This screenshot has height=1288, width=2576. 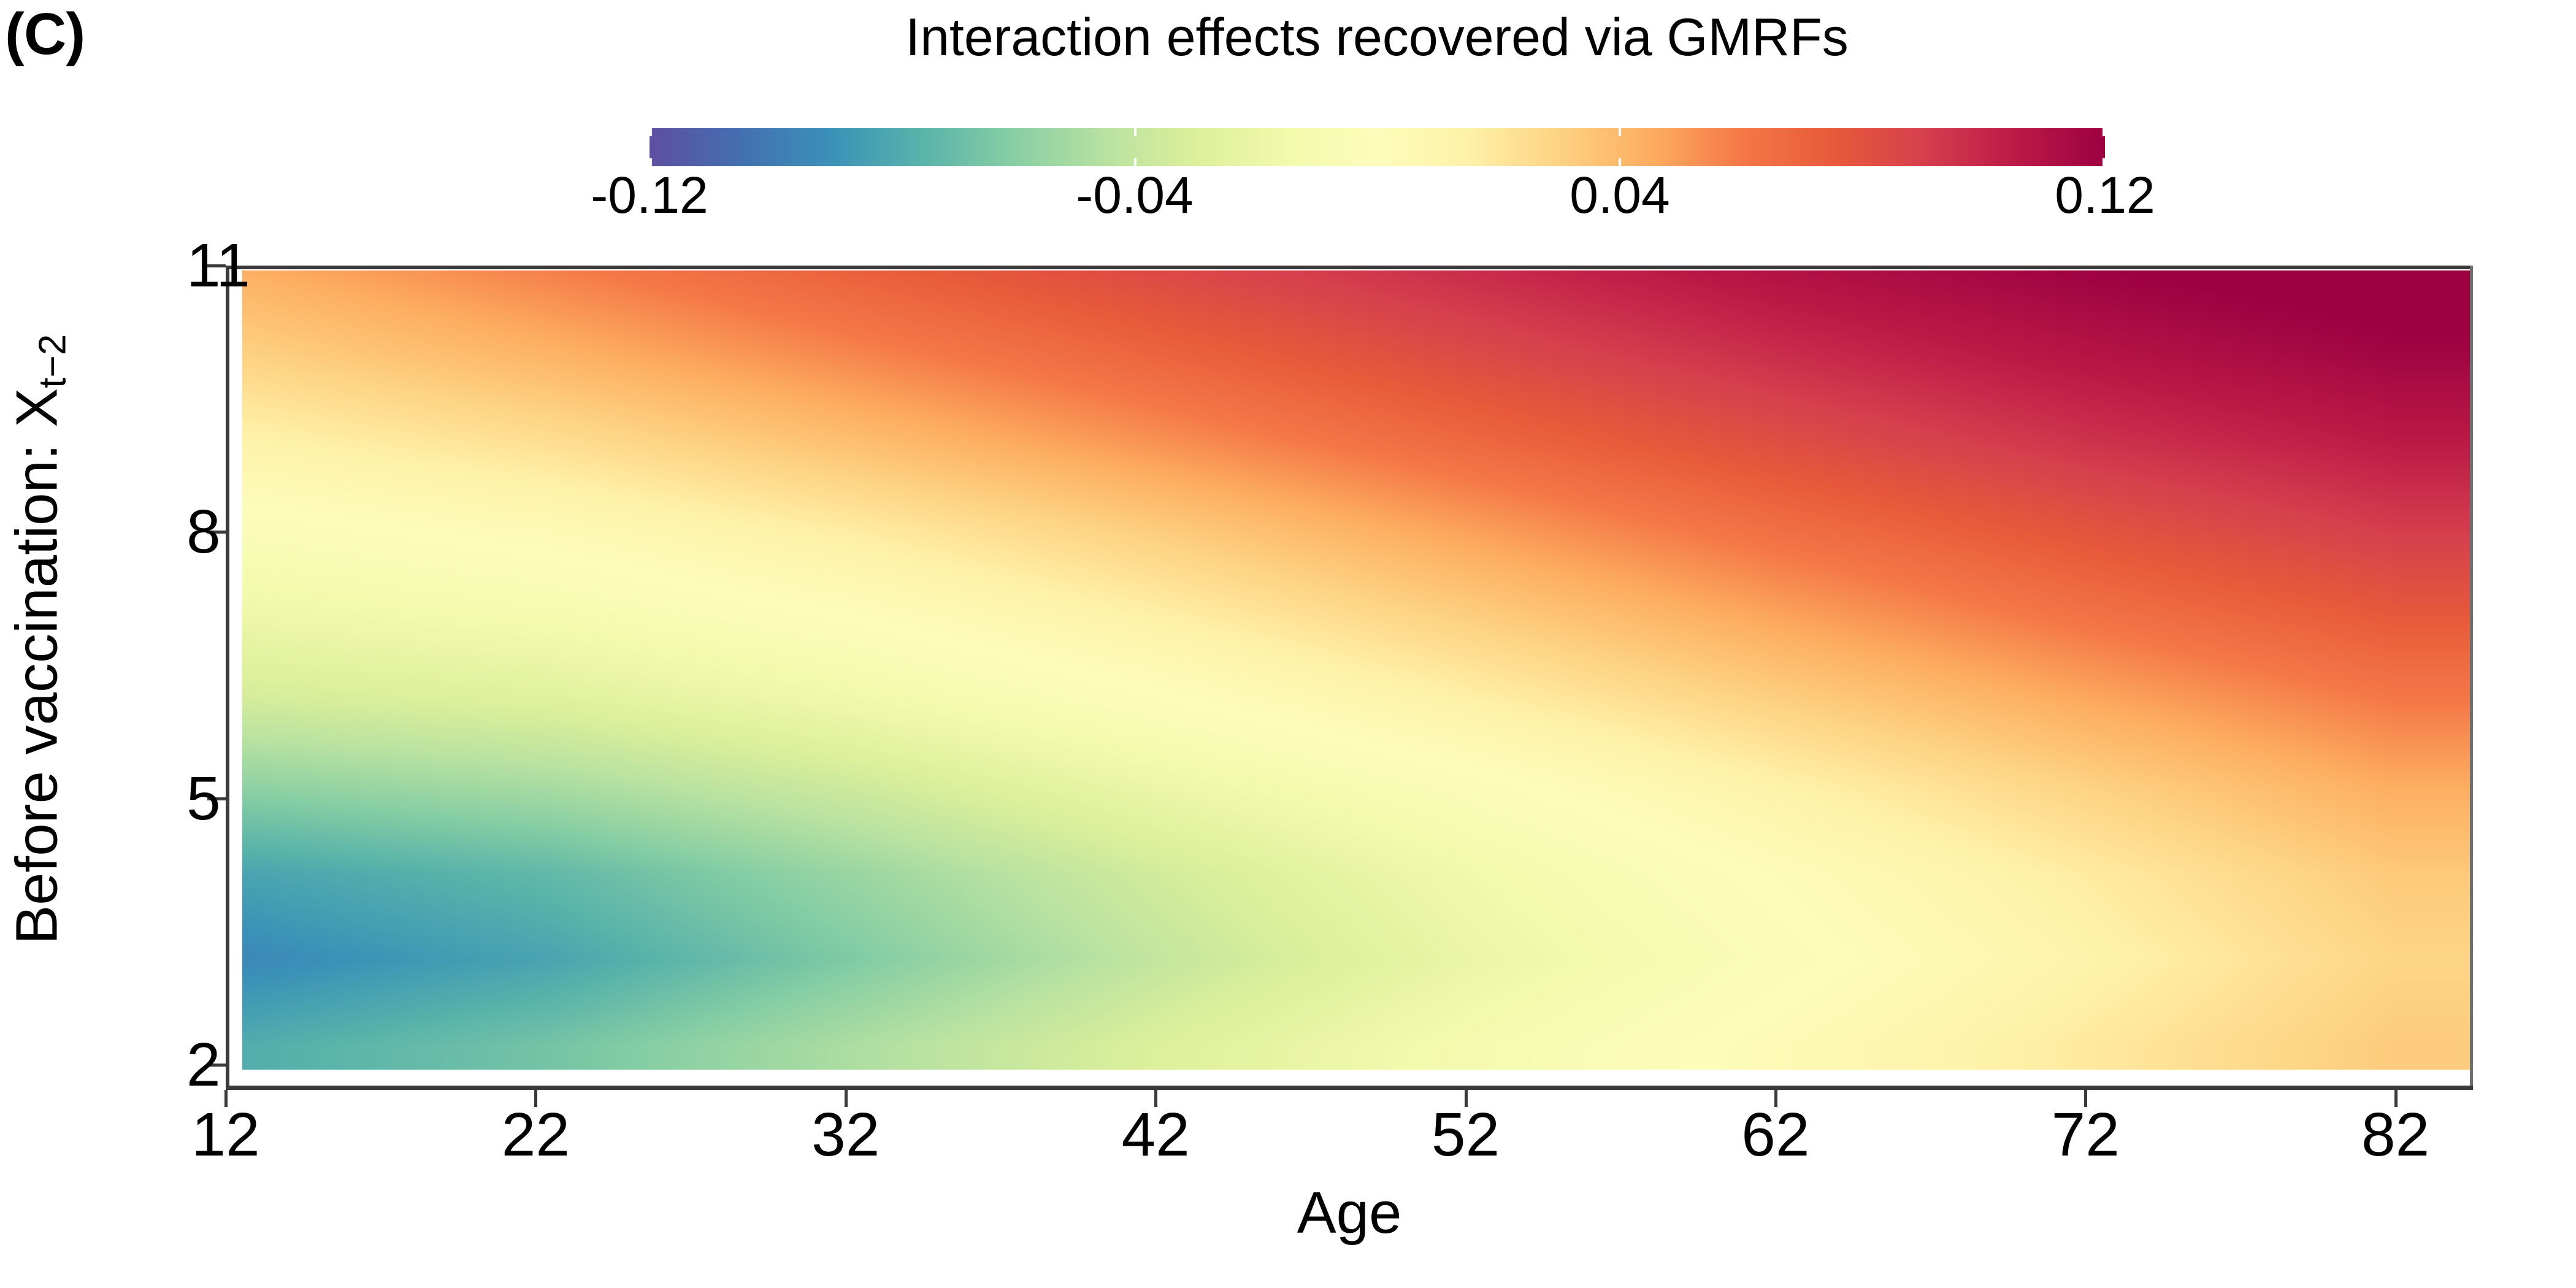 I want to click on colorbar-tick-label: -0.04, so click(x=1135, y=195).